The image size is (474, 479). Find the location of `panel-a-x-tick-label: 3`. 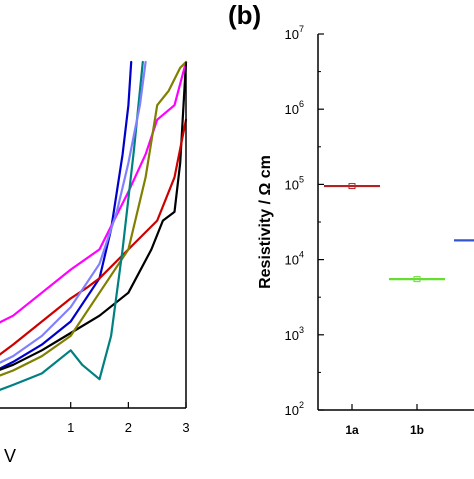

panel-a-x-tick-label: 3 is located at coordinates (185, 427).